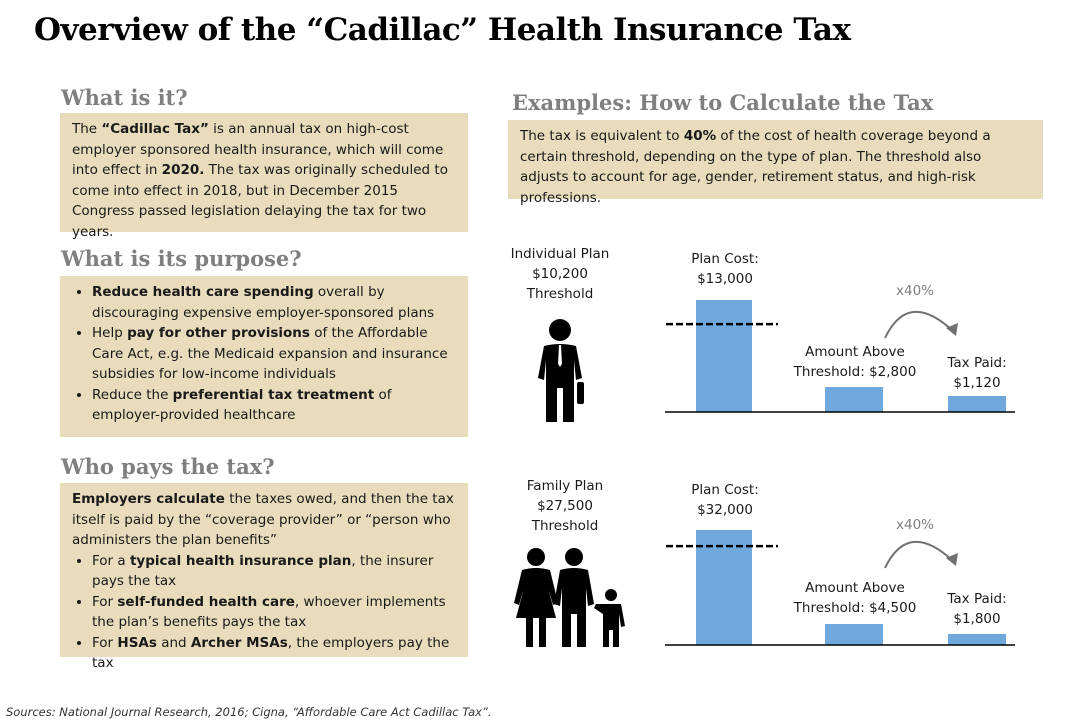 This screenshot has height=722, width=1090. Describe the element at coordinates (565, 506) in the screenshot. I see `plan-label-family: Family Plan $27,500 Threshold` at that location.